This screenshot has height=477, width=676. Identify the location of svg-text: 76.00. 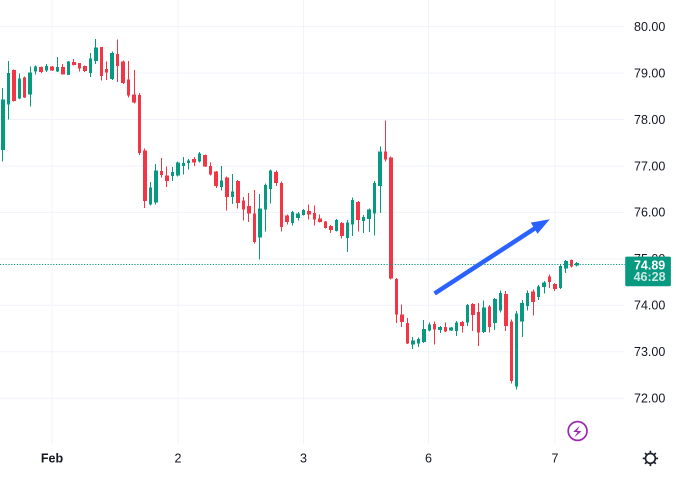
(649, 213).